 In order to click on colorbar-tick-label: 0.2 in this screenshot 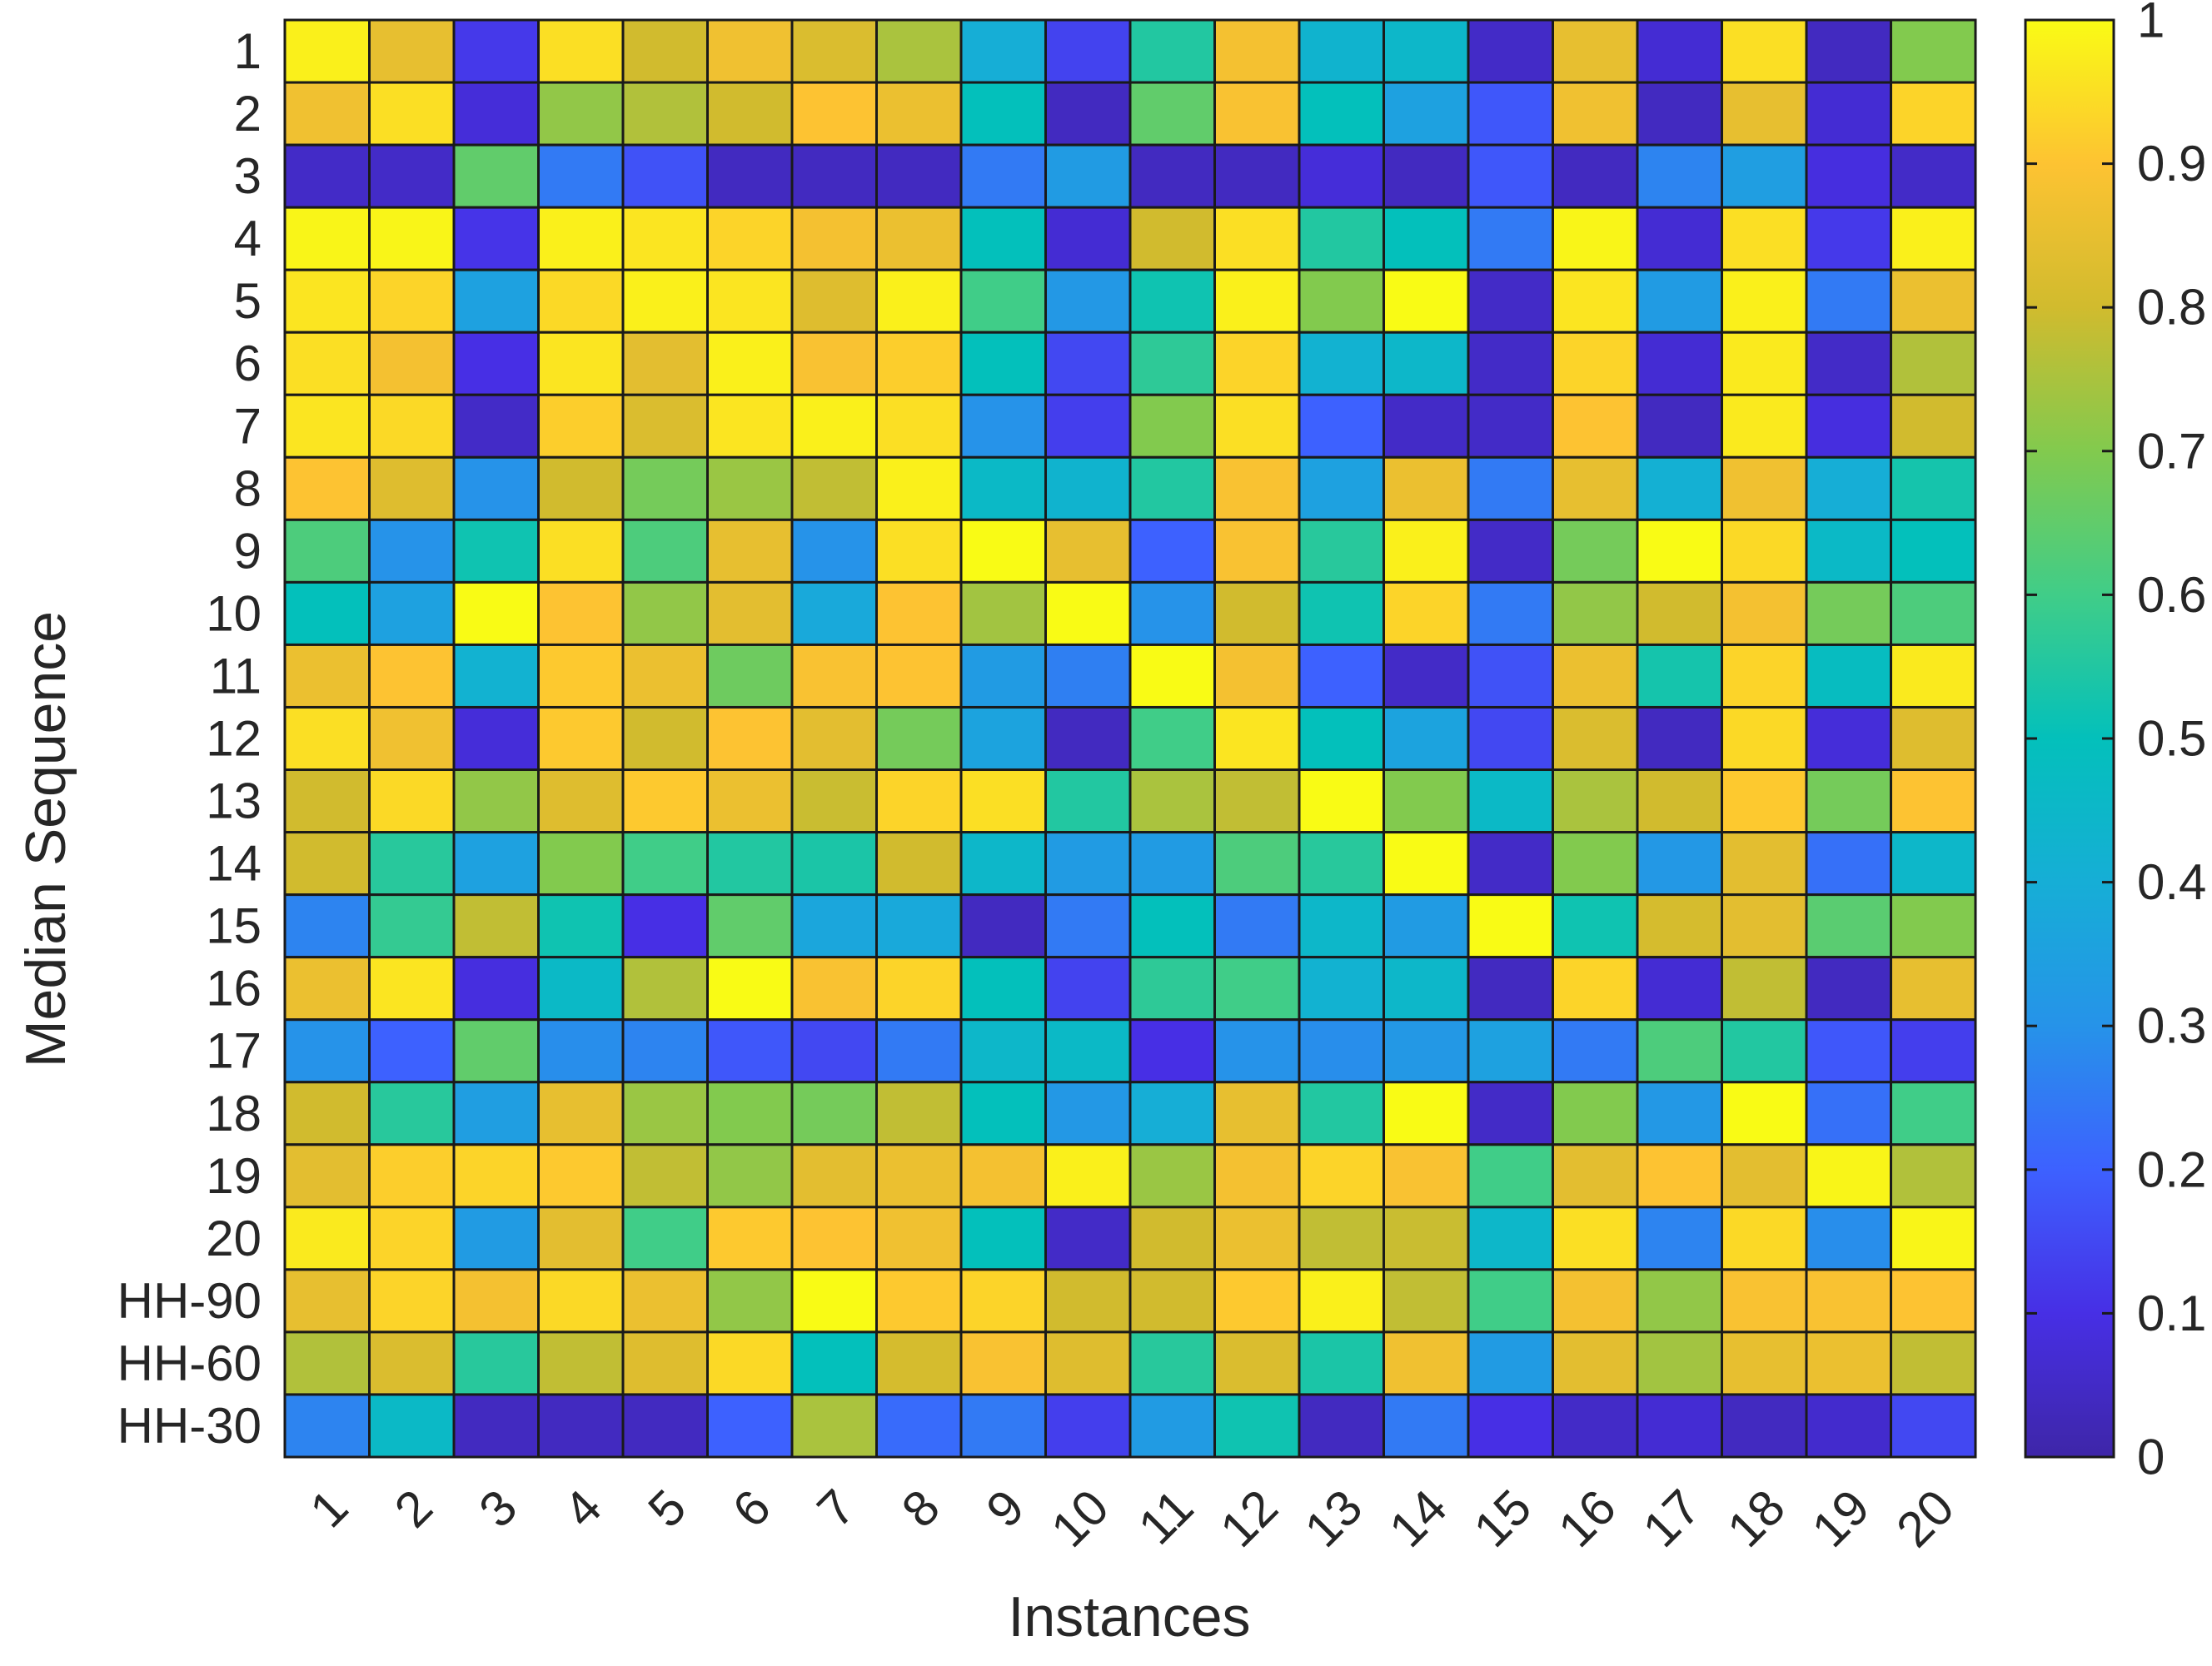, I will do `click(2171, 1169)`.